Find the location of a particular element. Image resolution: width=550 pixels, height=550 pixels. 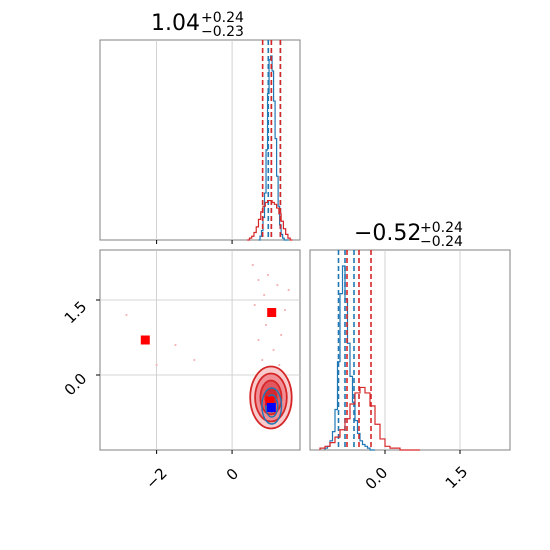

title-param2: −0.52 +0.24 −0.24 is located at coordinates (408, 235).